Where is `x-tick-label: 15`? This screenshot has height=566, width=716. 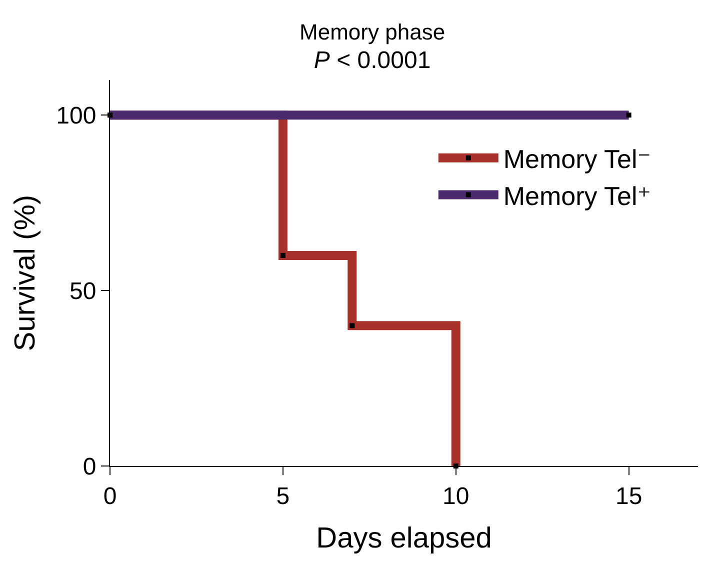 x-tick-label: 15 is located at coordinates (628, 496).